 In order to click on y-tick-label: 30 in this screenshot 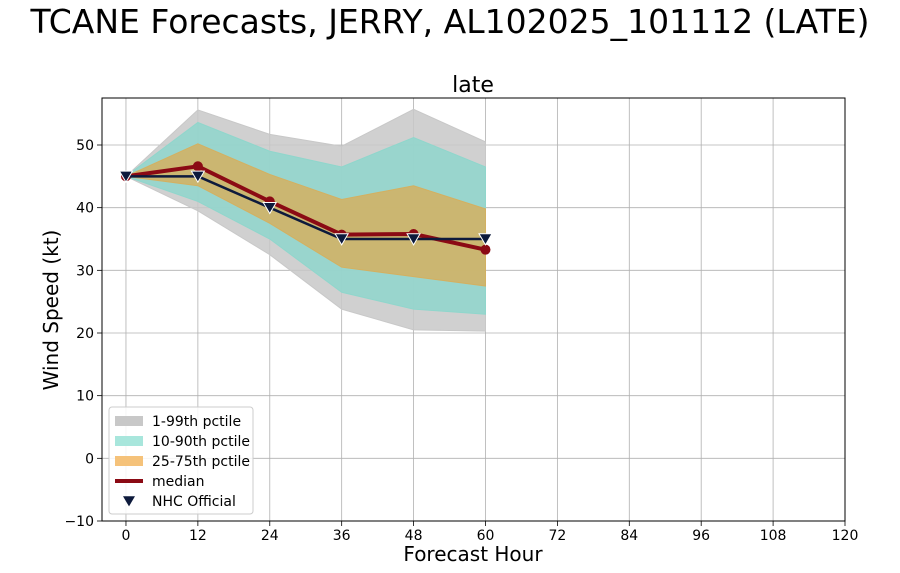, I will do `click(85, 271)`.